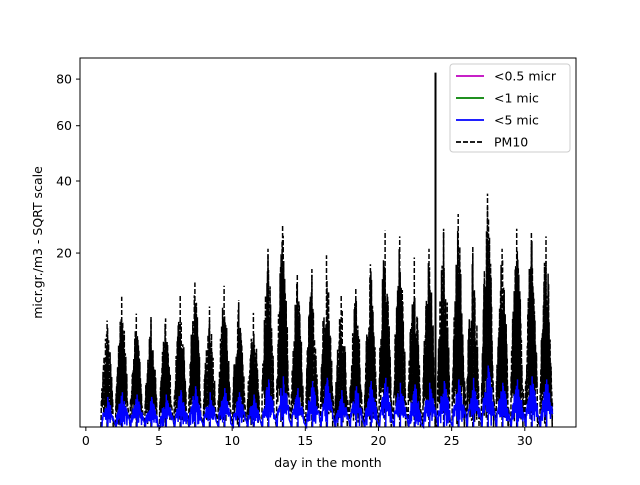  I want to click on x-axis-label: day in the month, so click(327, 462).